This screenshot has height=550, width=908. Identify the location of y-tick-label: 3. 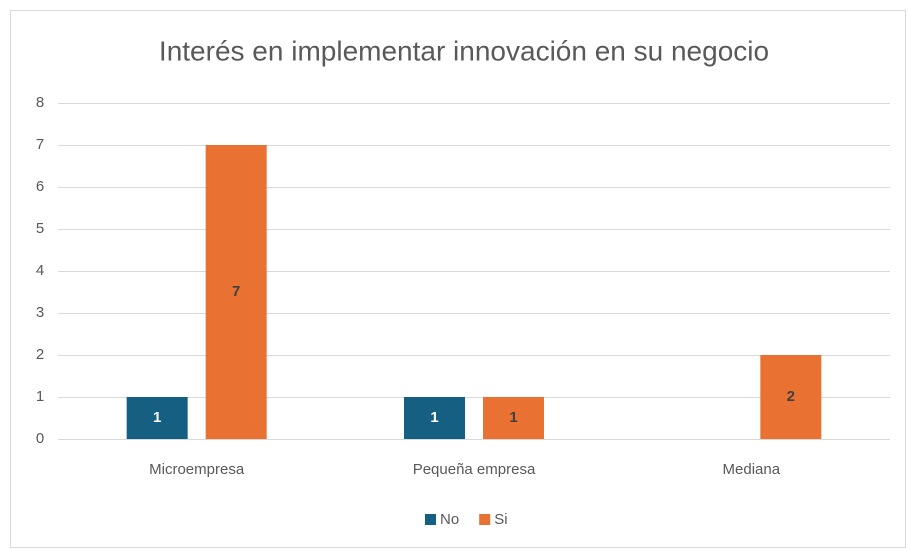
(40, 312).